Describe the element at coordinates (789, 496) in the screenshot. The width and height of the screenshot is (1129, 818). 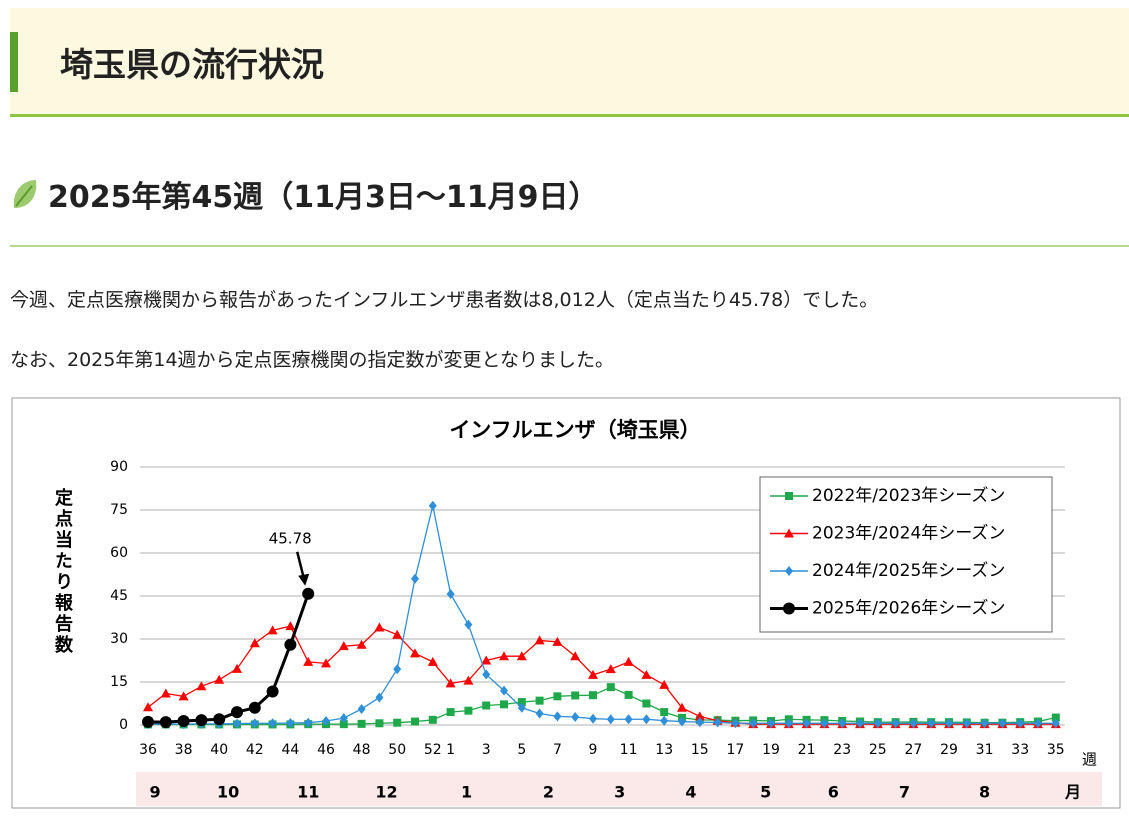
I see `legend-marker` at that location.